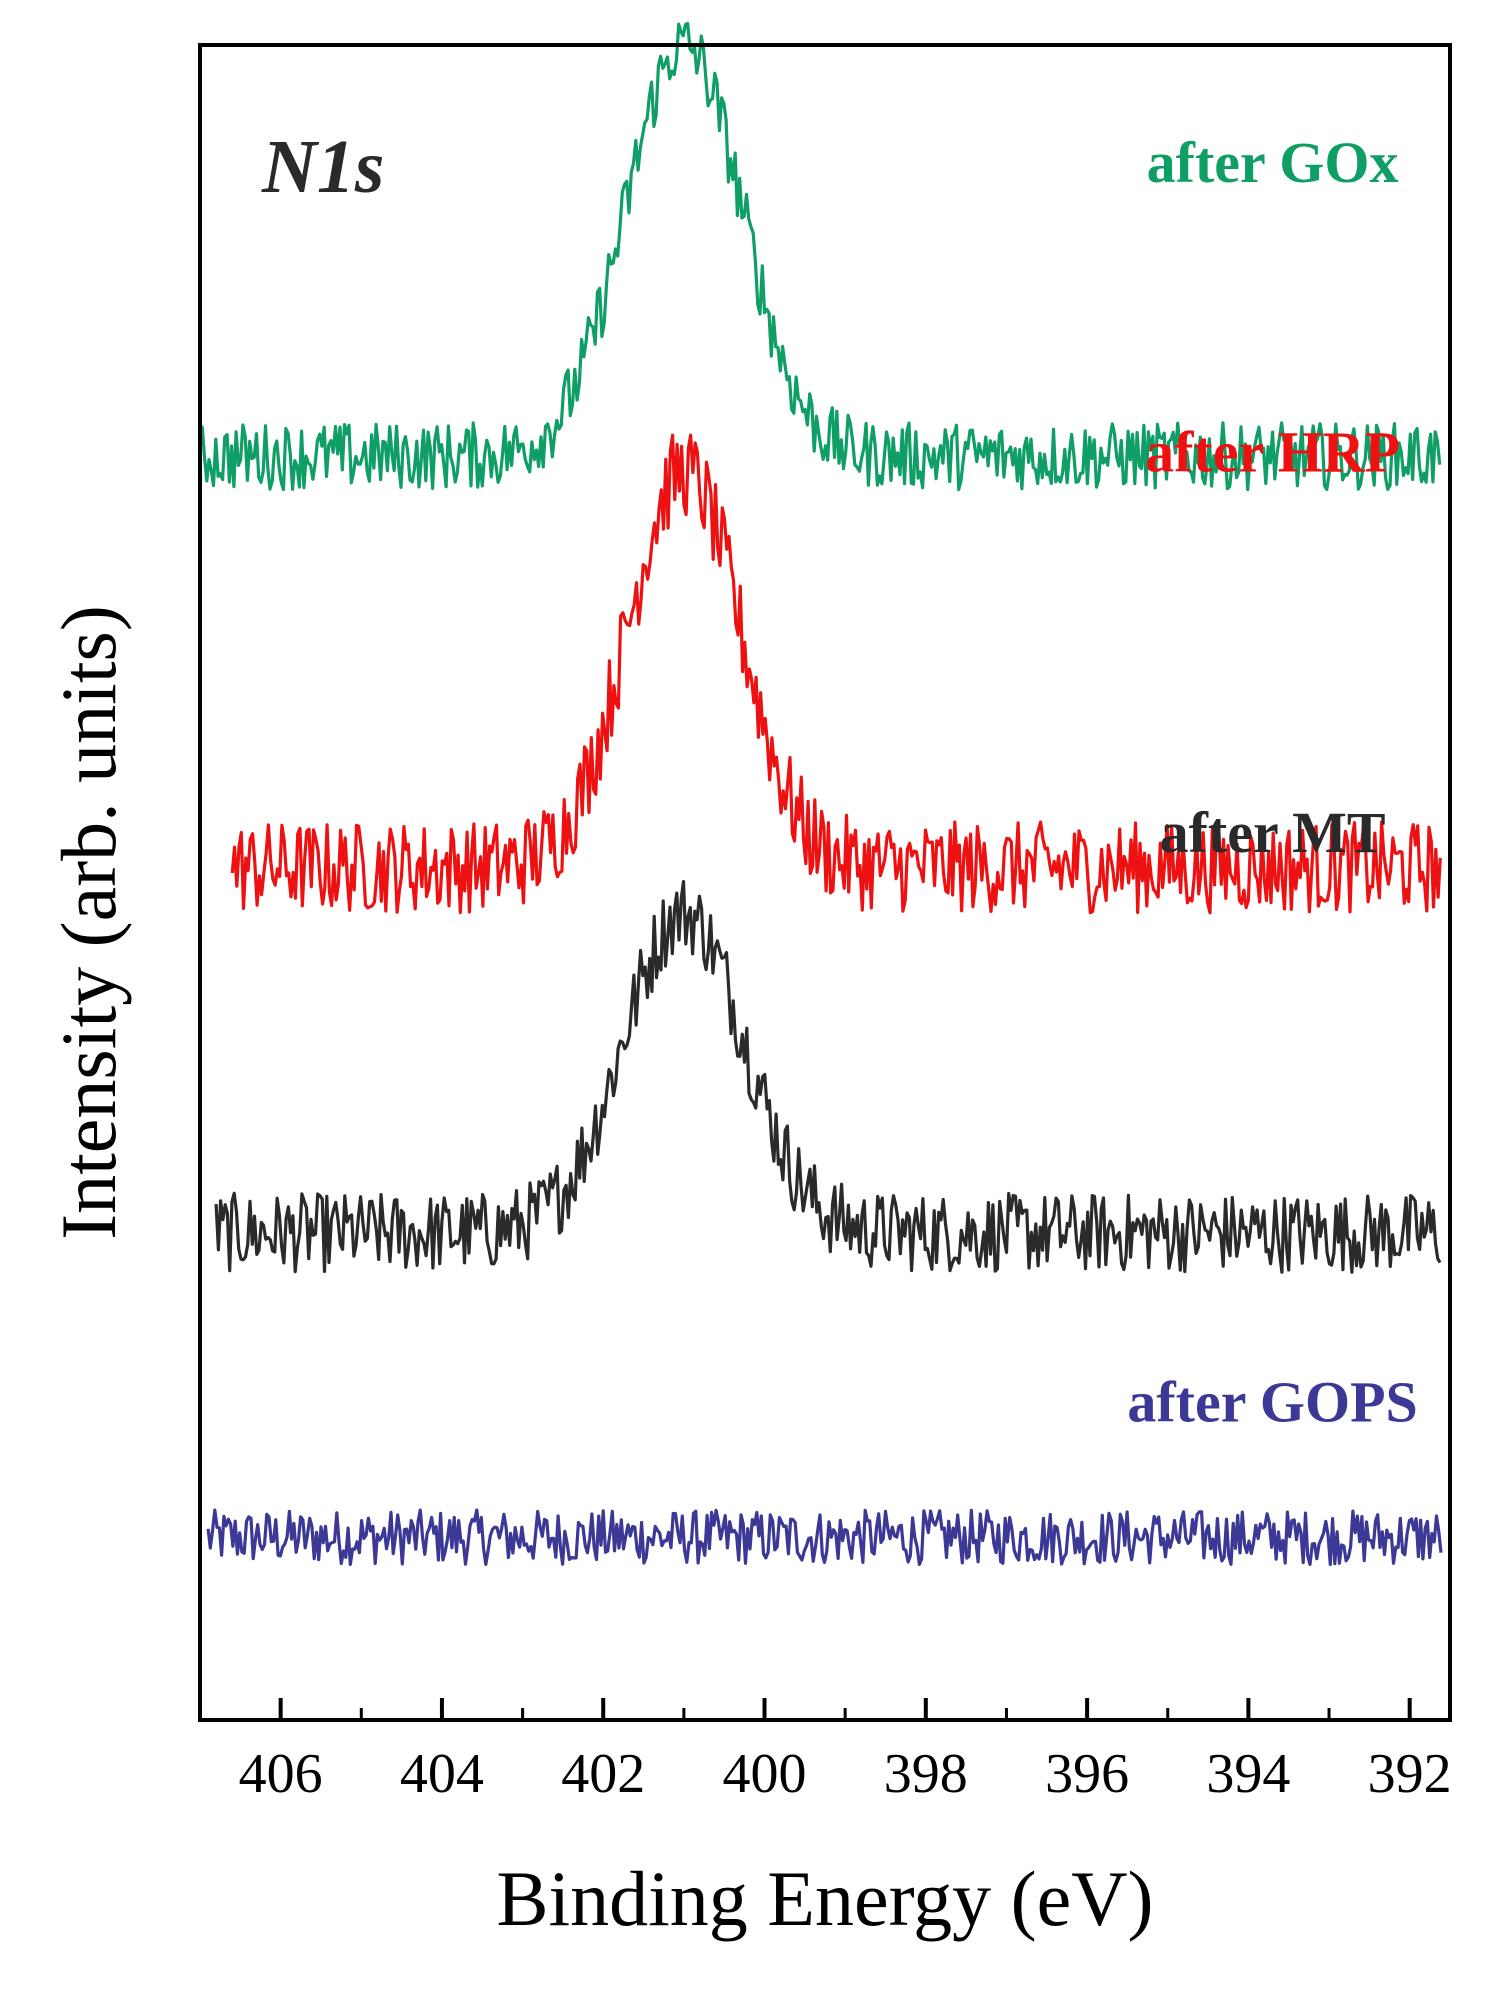  Describe the element at coordinates (926, 1774) in the screenshot. I see `x-tick-label: 398` at that location.